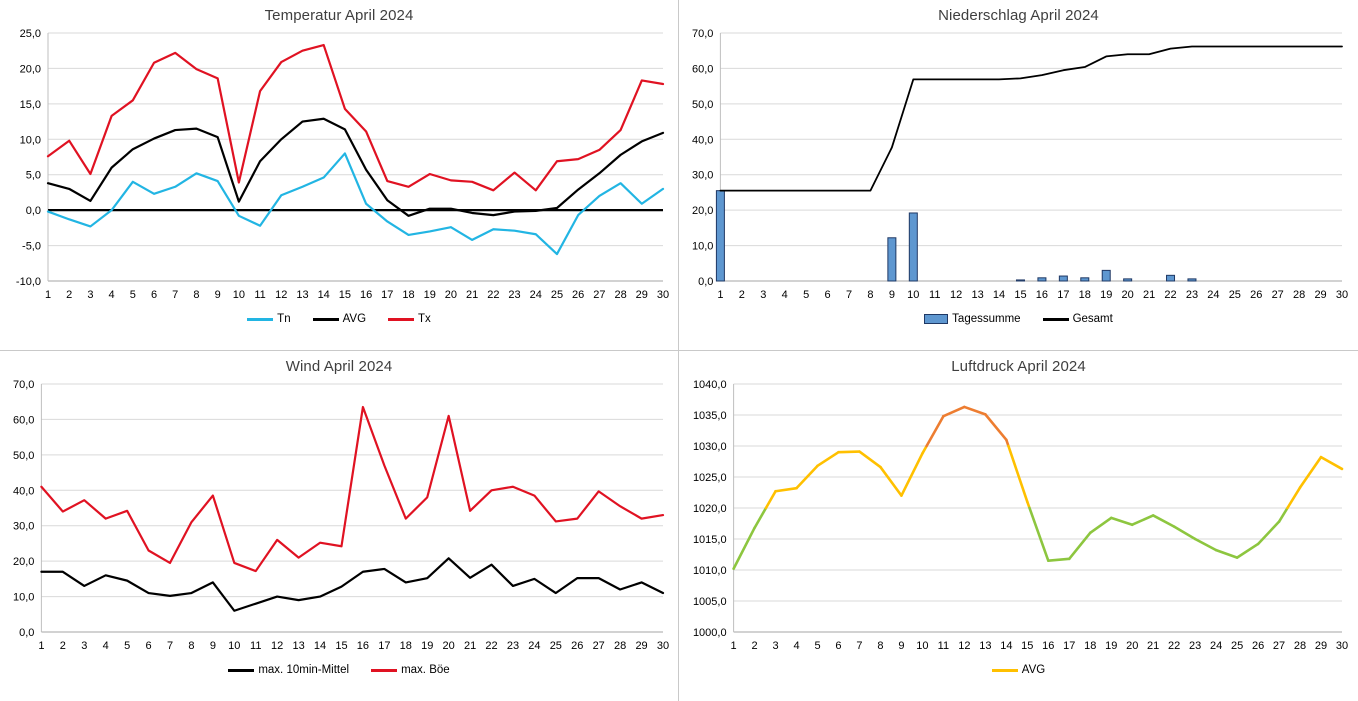 The width and height of the screenshot is (1358, 701). Describe the element at coordinates (702, 176) in the screenshot. I see `svg-text: 30,0` at that location.